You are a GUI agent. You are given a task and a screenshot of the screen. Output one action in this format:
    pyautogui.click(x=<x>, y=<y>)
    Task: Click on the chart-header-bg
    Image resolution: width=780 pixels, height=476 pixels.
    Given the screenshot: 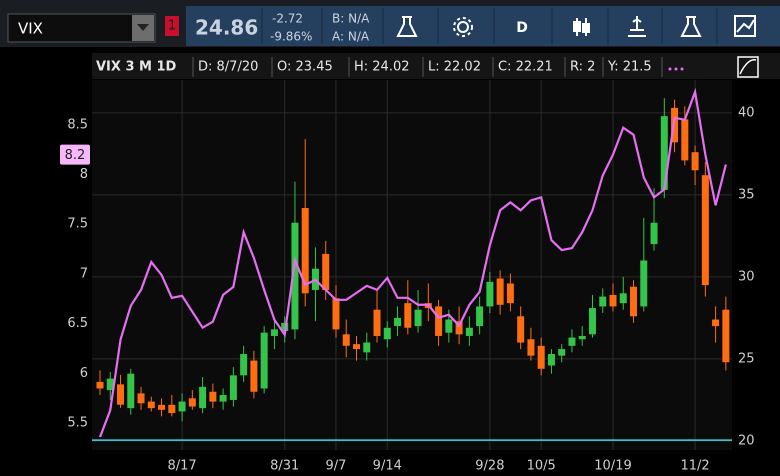 What is the action you would take?
    pyautogui.click(x=436, y=66)
    